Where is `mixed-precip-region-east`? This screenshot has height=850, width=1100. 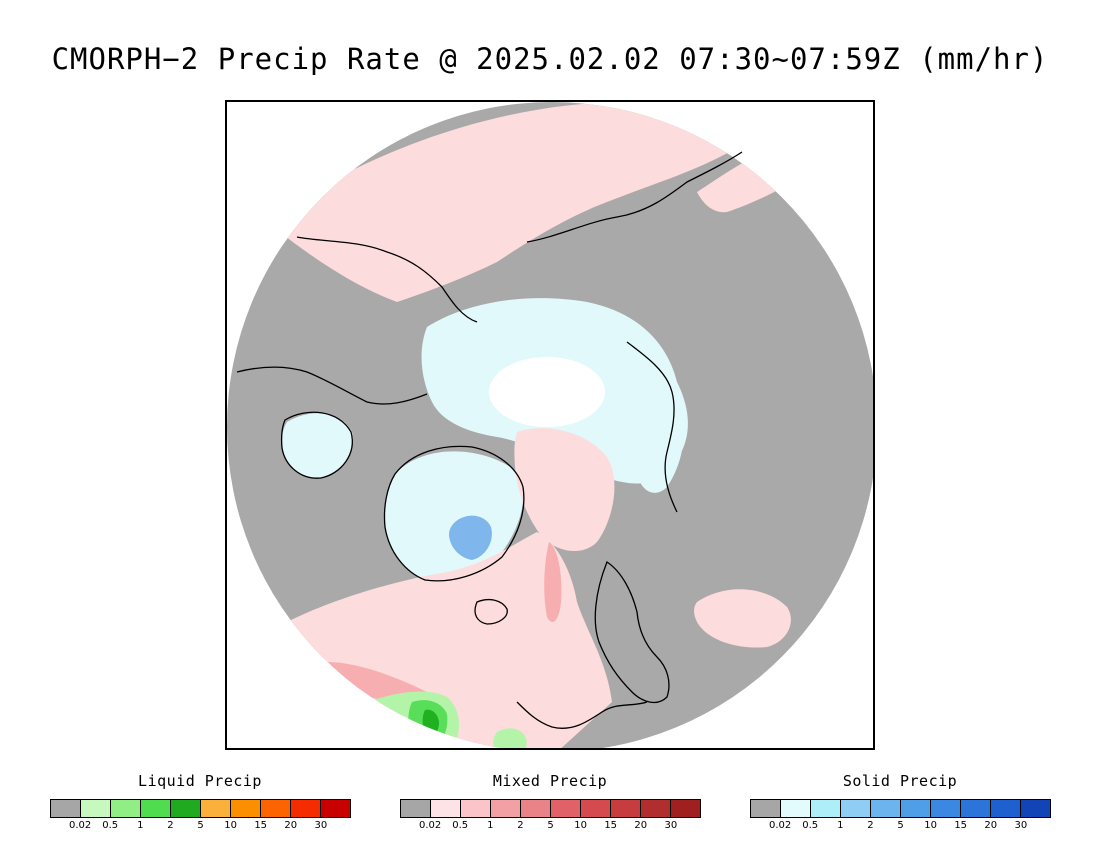
mixed-precip-region-east is located at coordinates (742, 618).